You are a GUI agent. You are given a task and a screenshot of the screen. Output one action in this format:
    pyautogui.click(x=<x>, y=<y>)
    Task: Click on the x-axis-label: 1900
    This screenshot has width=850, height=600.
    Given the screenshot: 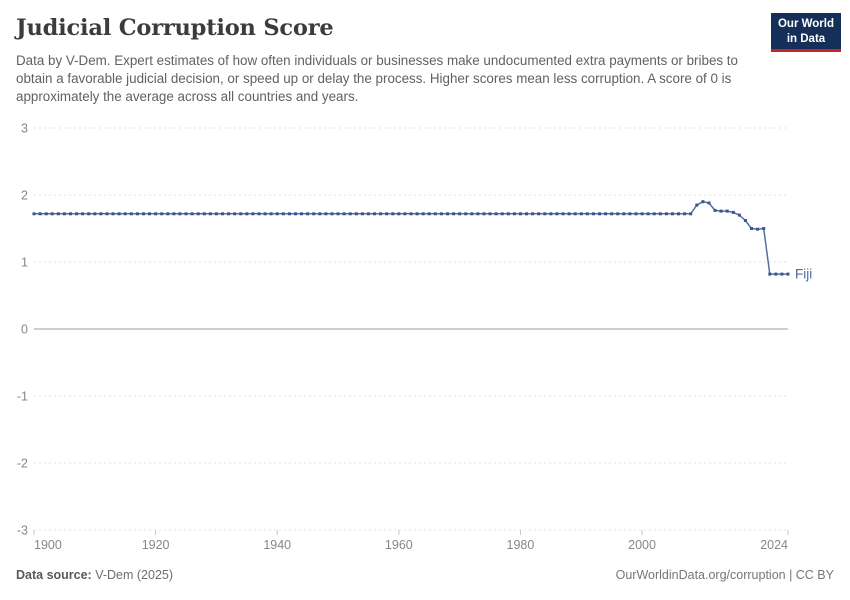 What is the action you would take?
    pyautogui.click(x=48, y=545)
    